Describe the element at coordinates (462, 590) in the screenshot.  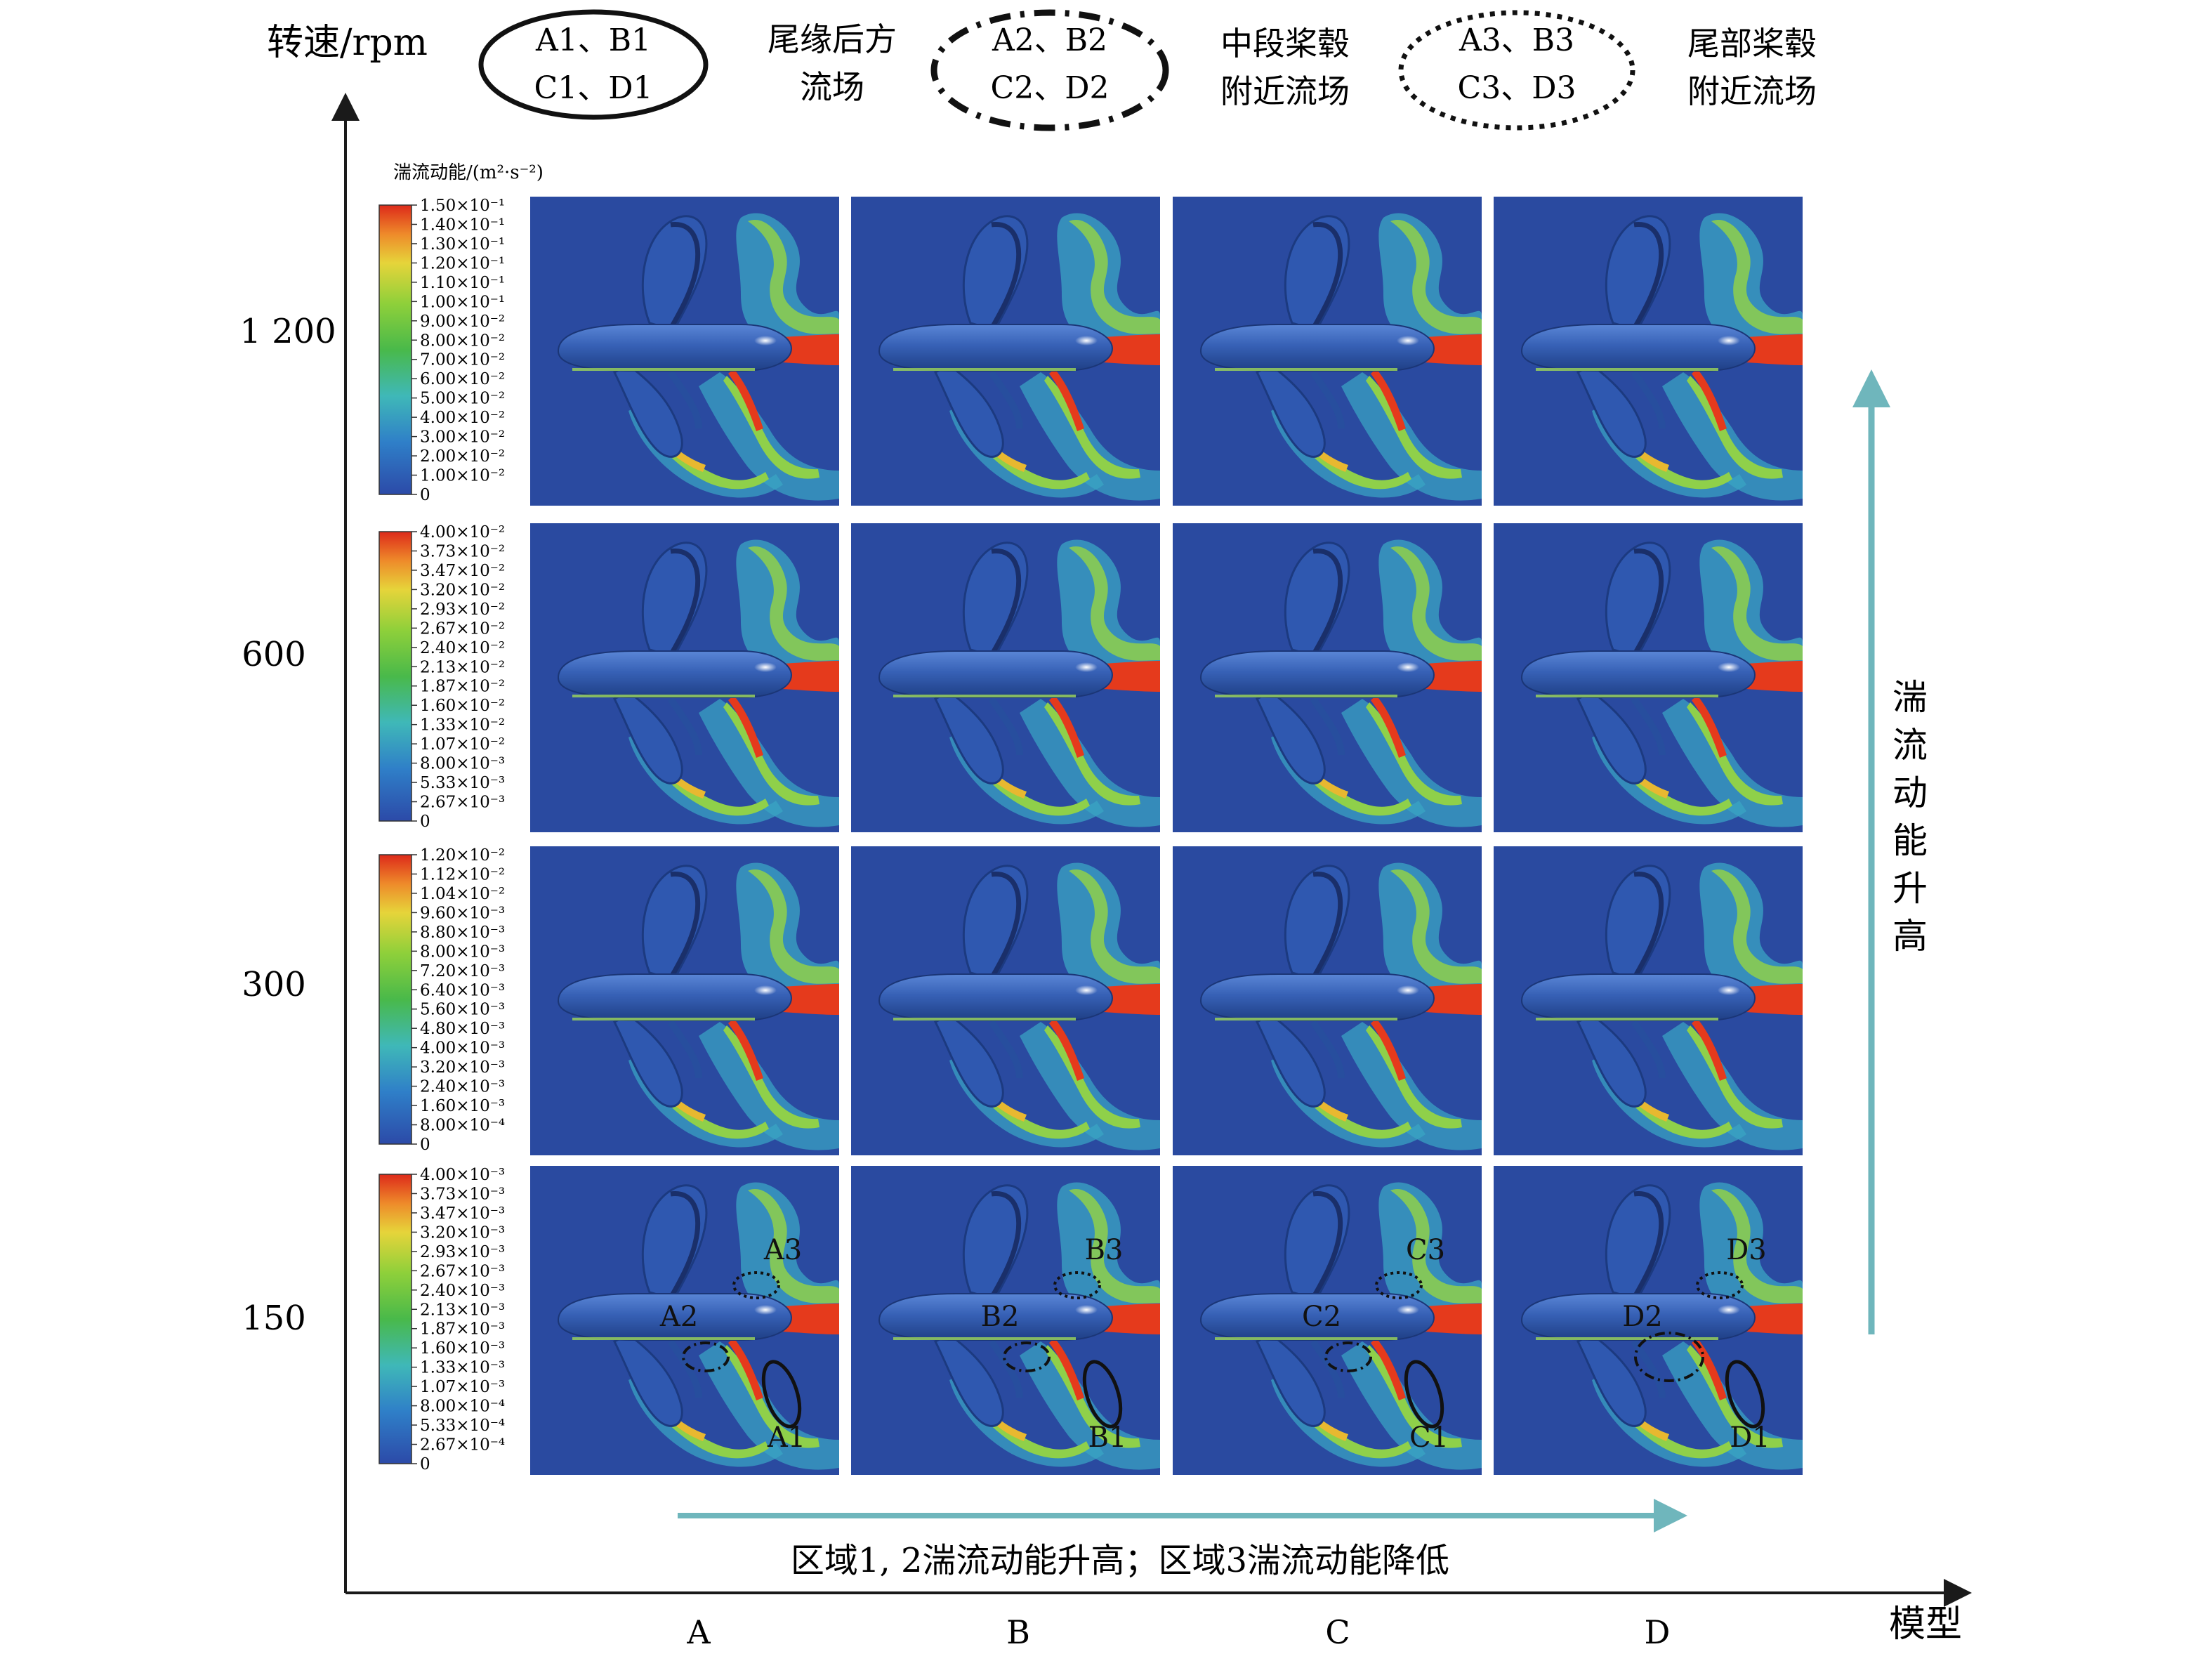
I see `colorbar-tick-label: 3.20×10⁻²` at that location.